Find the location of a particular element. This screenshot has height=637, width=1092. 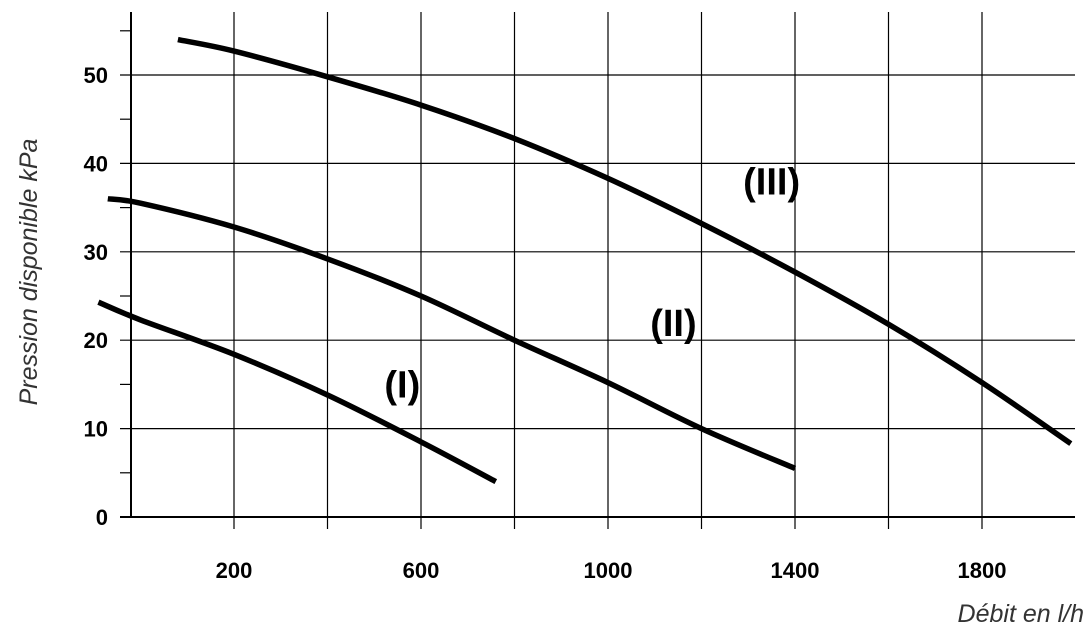

x-tick-label-1400: 1400 is located at coordinates (795, 570).